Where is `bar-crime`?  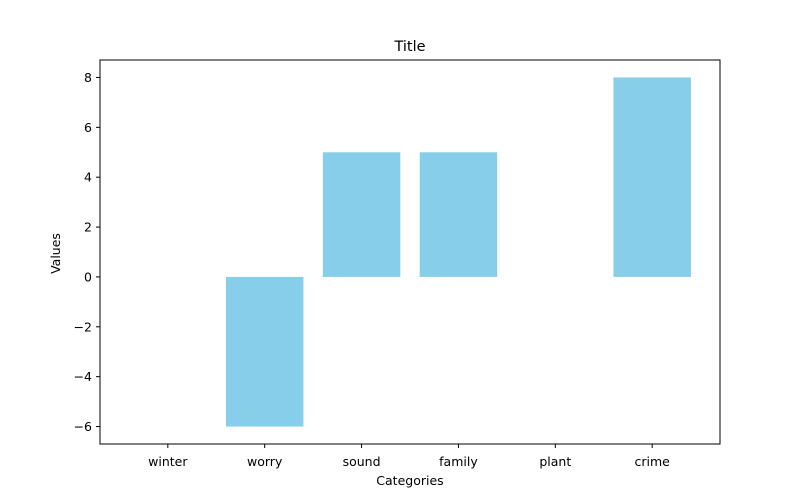 bar-crime is located at coordinates (652, 177).